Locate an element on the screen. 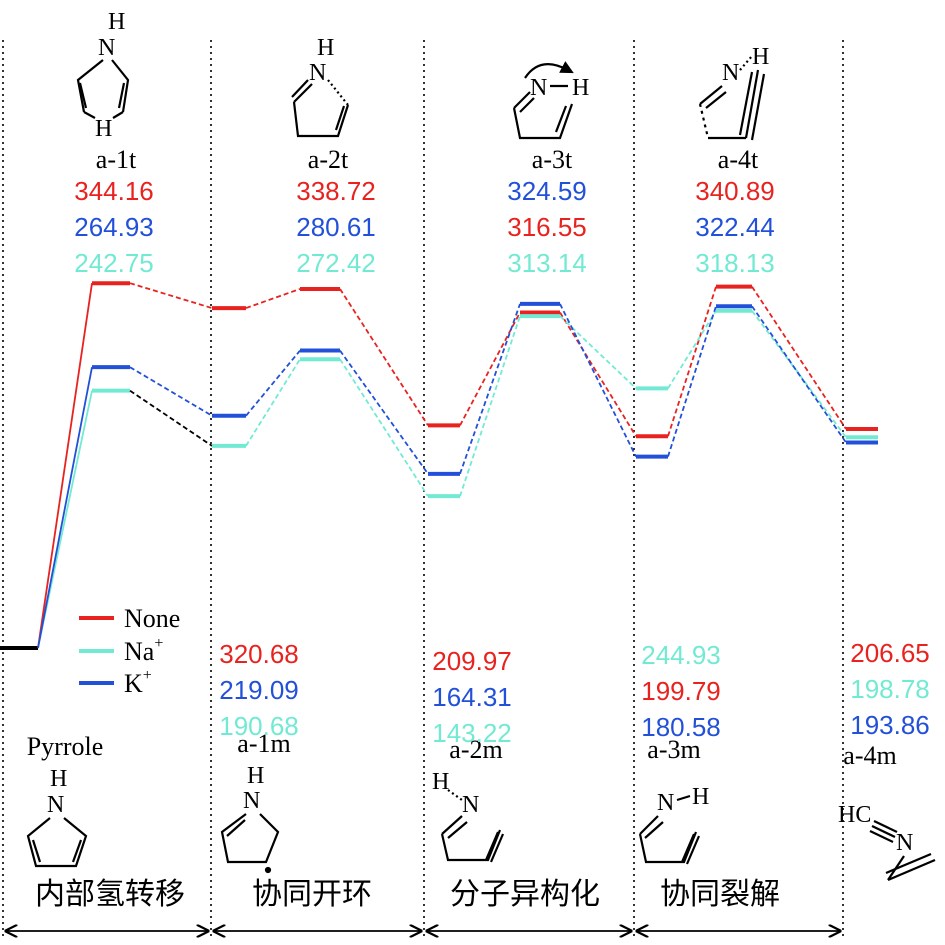  value-k-a-2t: 280.61 is located at coordinates (336, 227).